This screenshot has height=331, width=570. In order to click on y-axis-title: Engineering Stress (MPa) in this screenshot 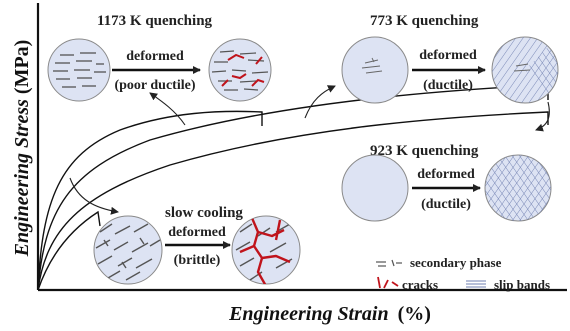, I will do `click(22, 149)`.